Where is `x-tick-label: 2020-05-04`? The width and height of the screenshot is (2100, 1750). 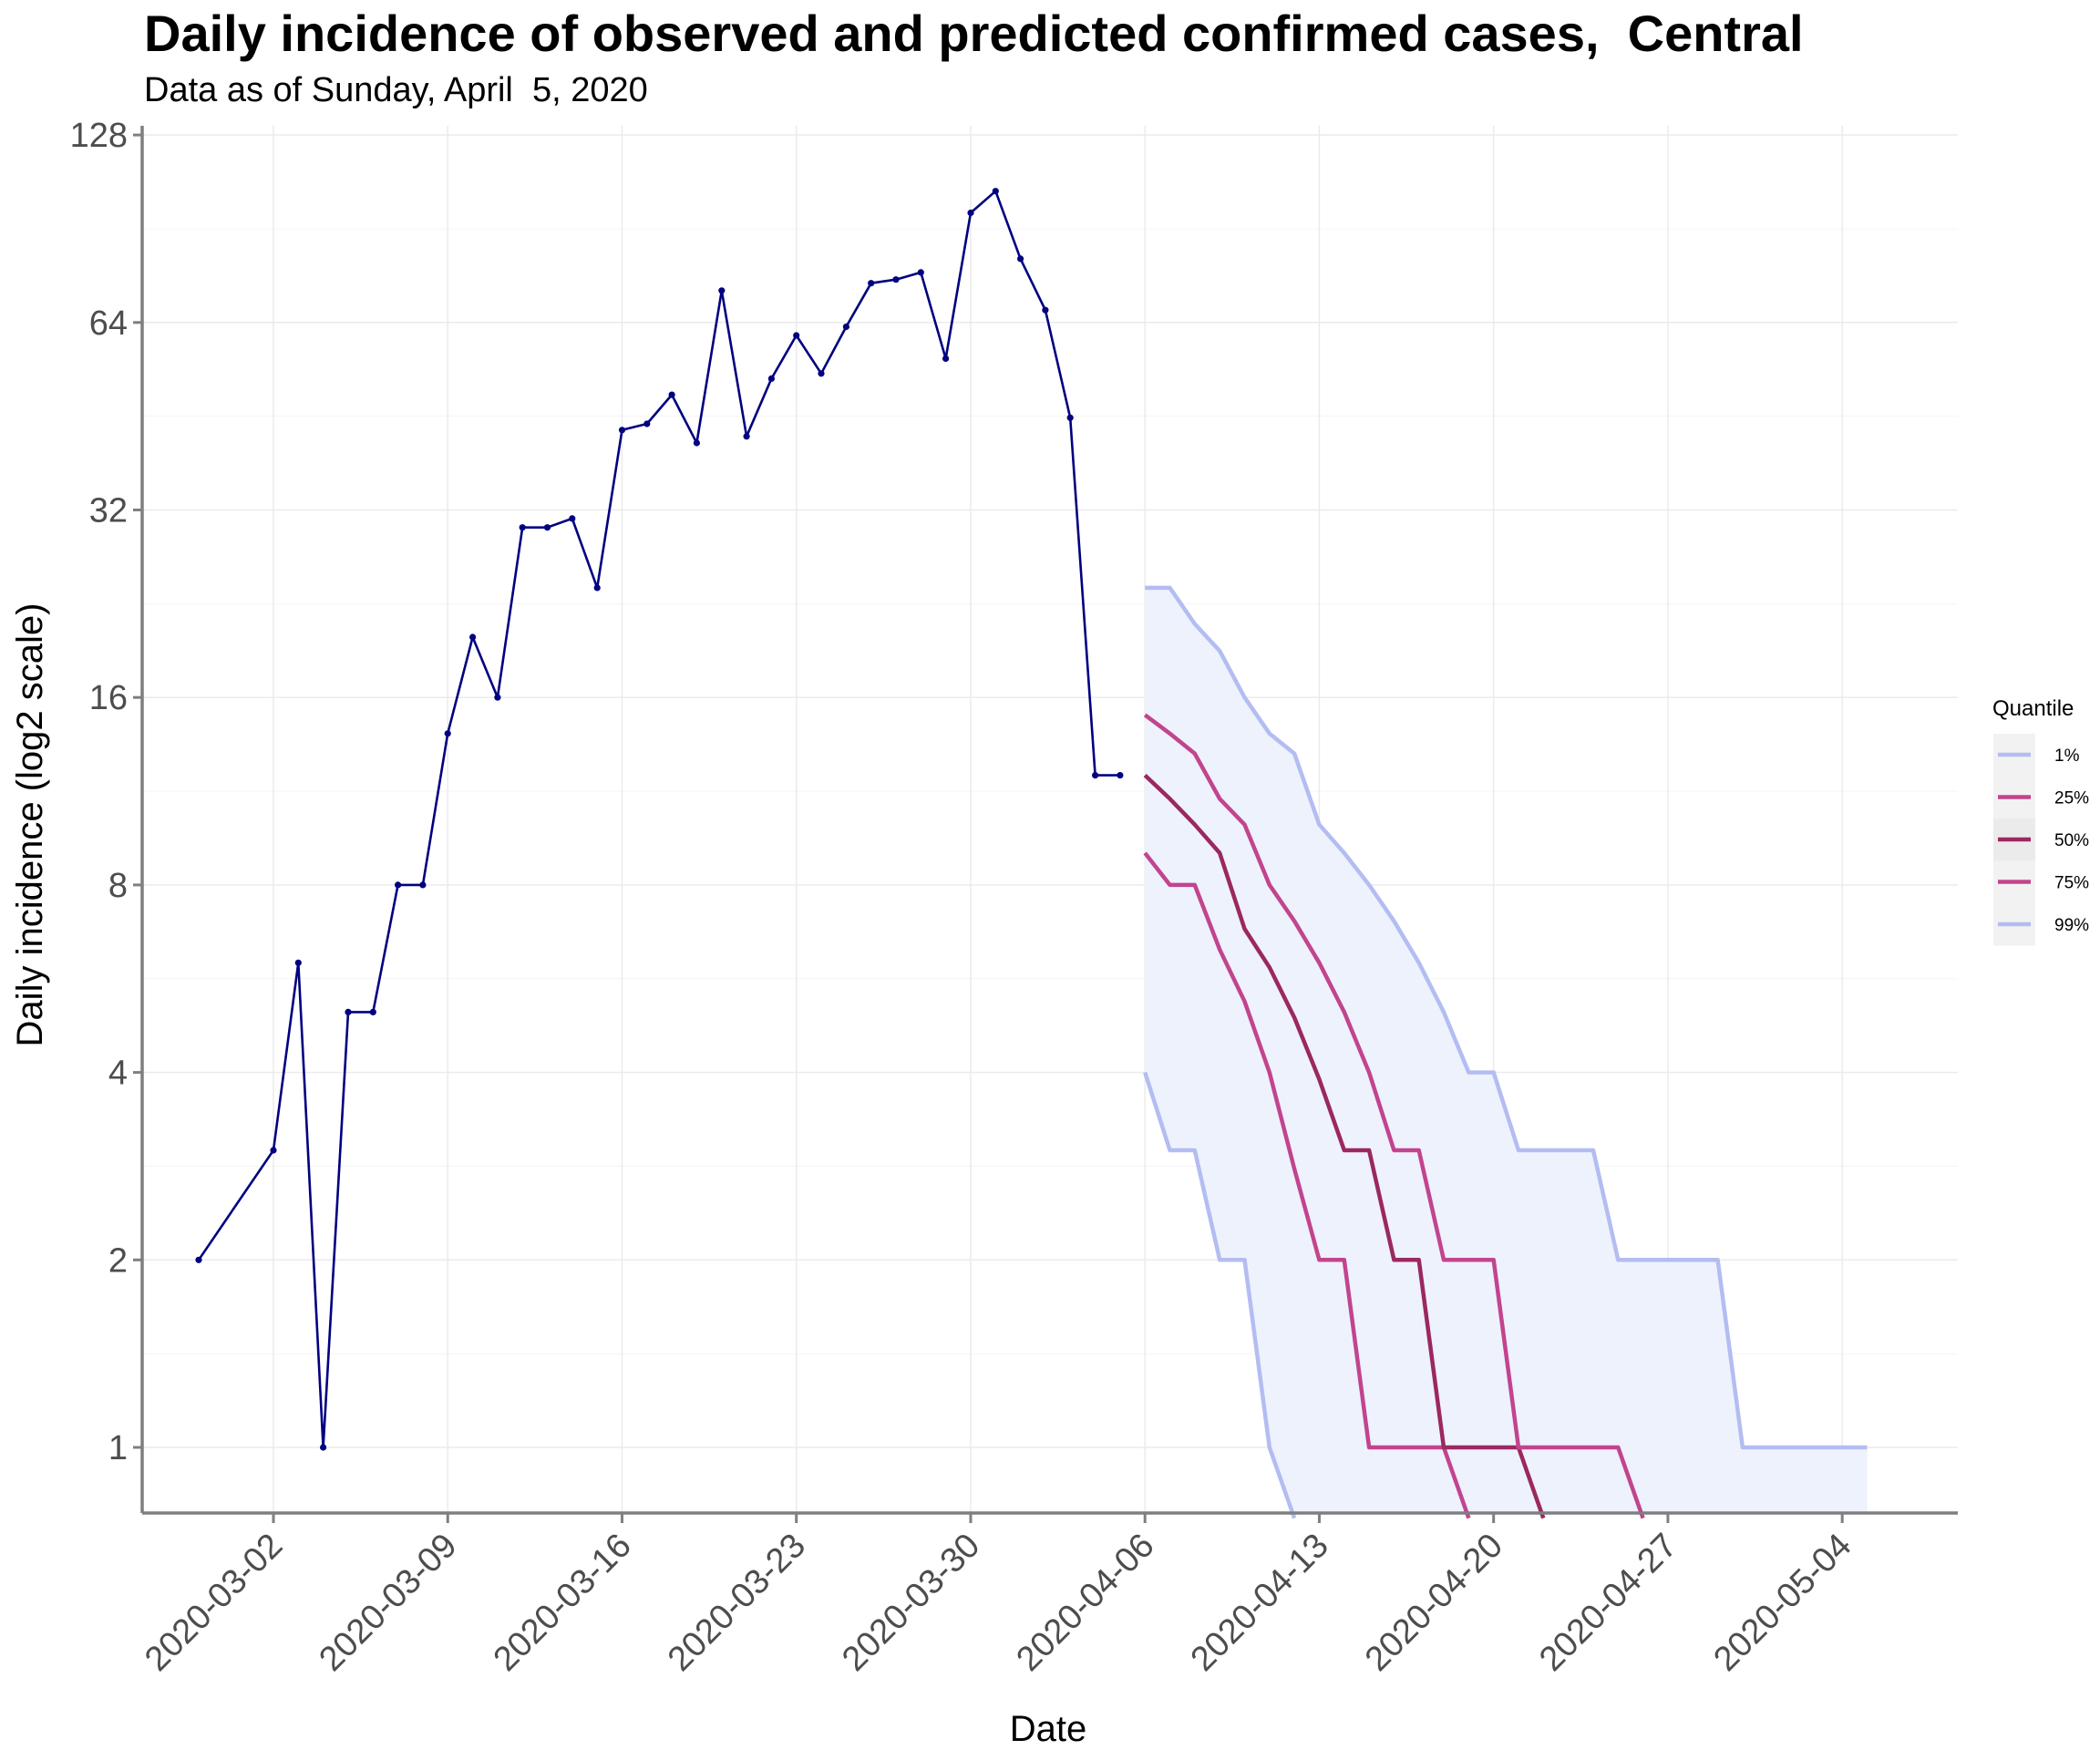 x-tick-label: 2020-05-04 is located at coordinates (1782, 1603).